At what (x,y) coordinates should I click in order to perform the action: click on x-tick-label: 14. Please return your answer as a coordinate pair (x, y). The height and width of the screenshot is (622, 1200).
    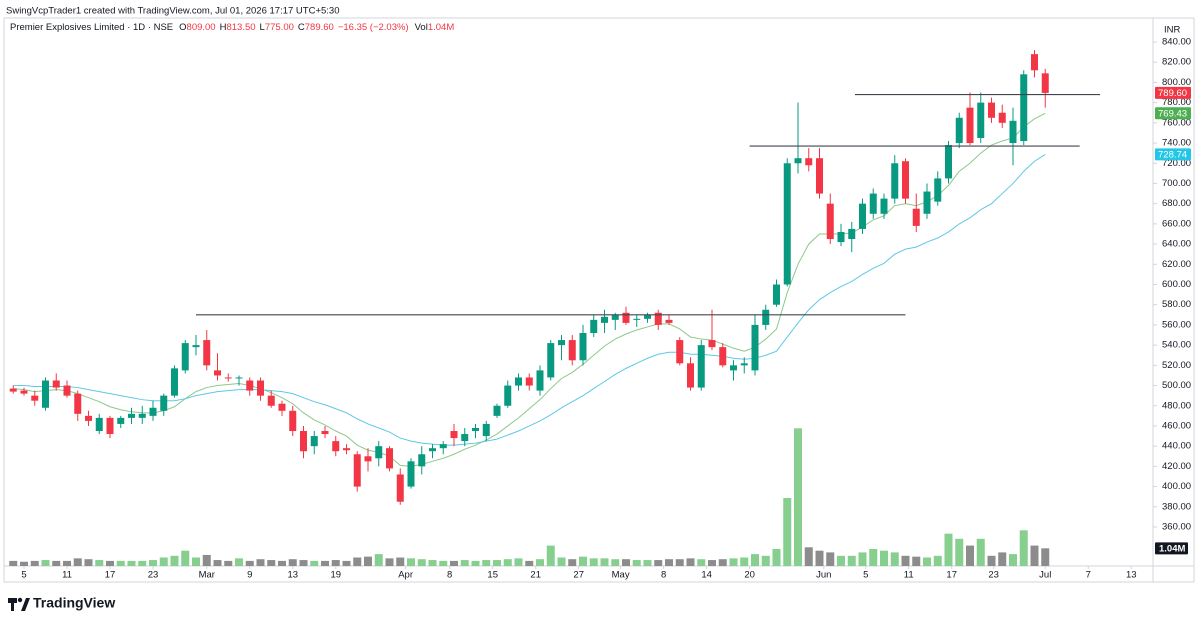
    Looking at the image, I should click on (706, 575).